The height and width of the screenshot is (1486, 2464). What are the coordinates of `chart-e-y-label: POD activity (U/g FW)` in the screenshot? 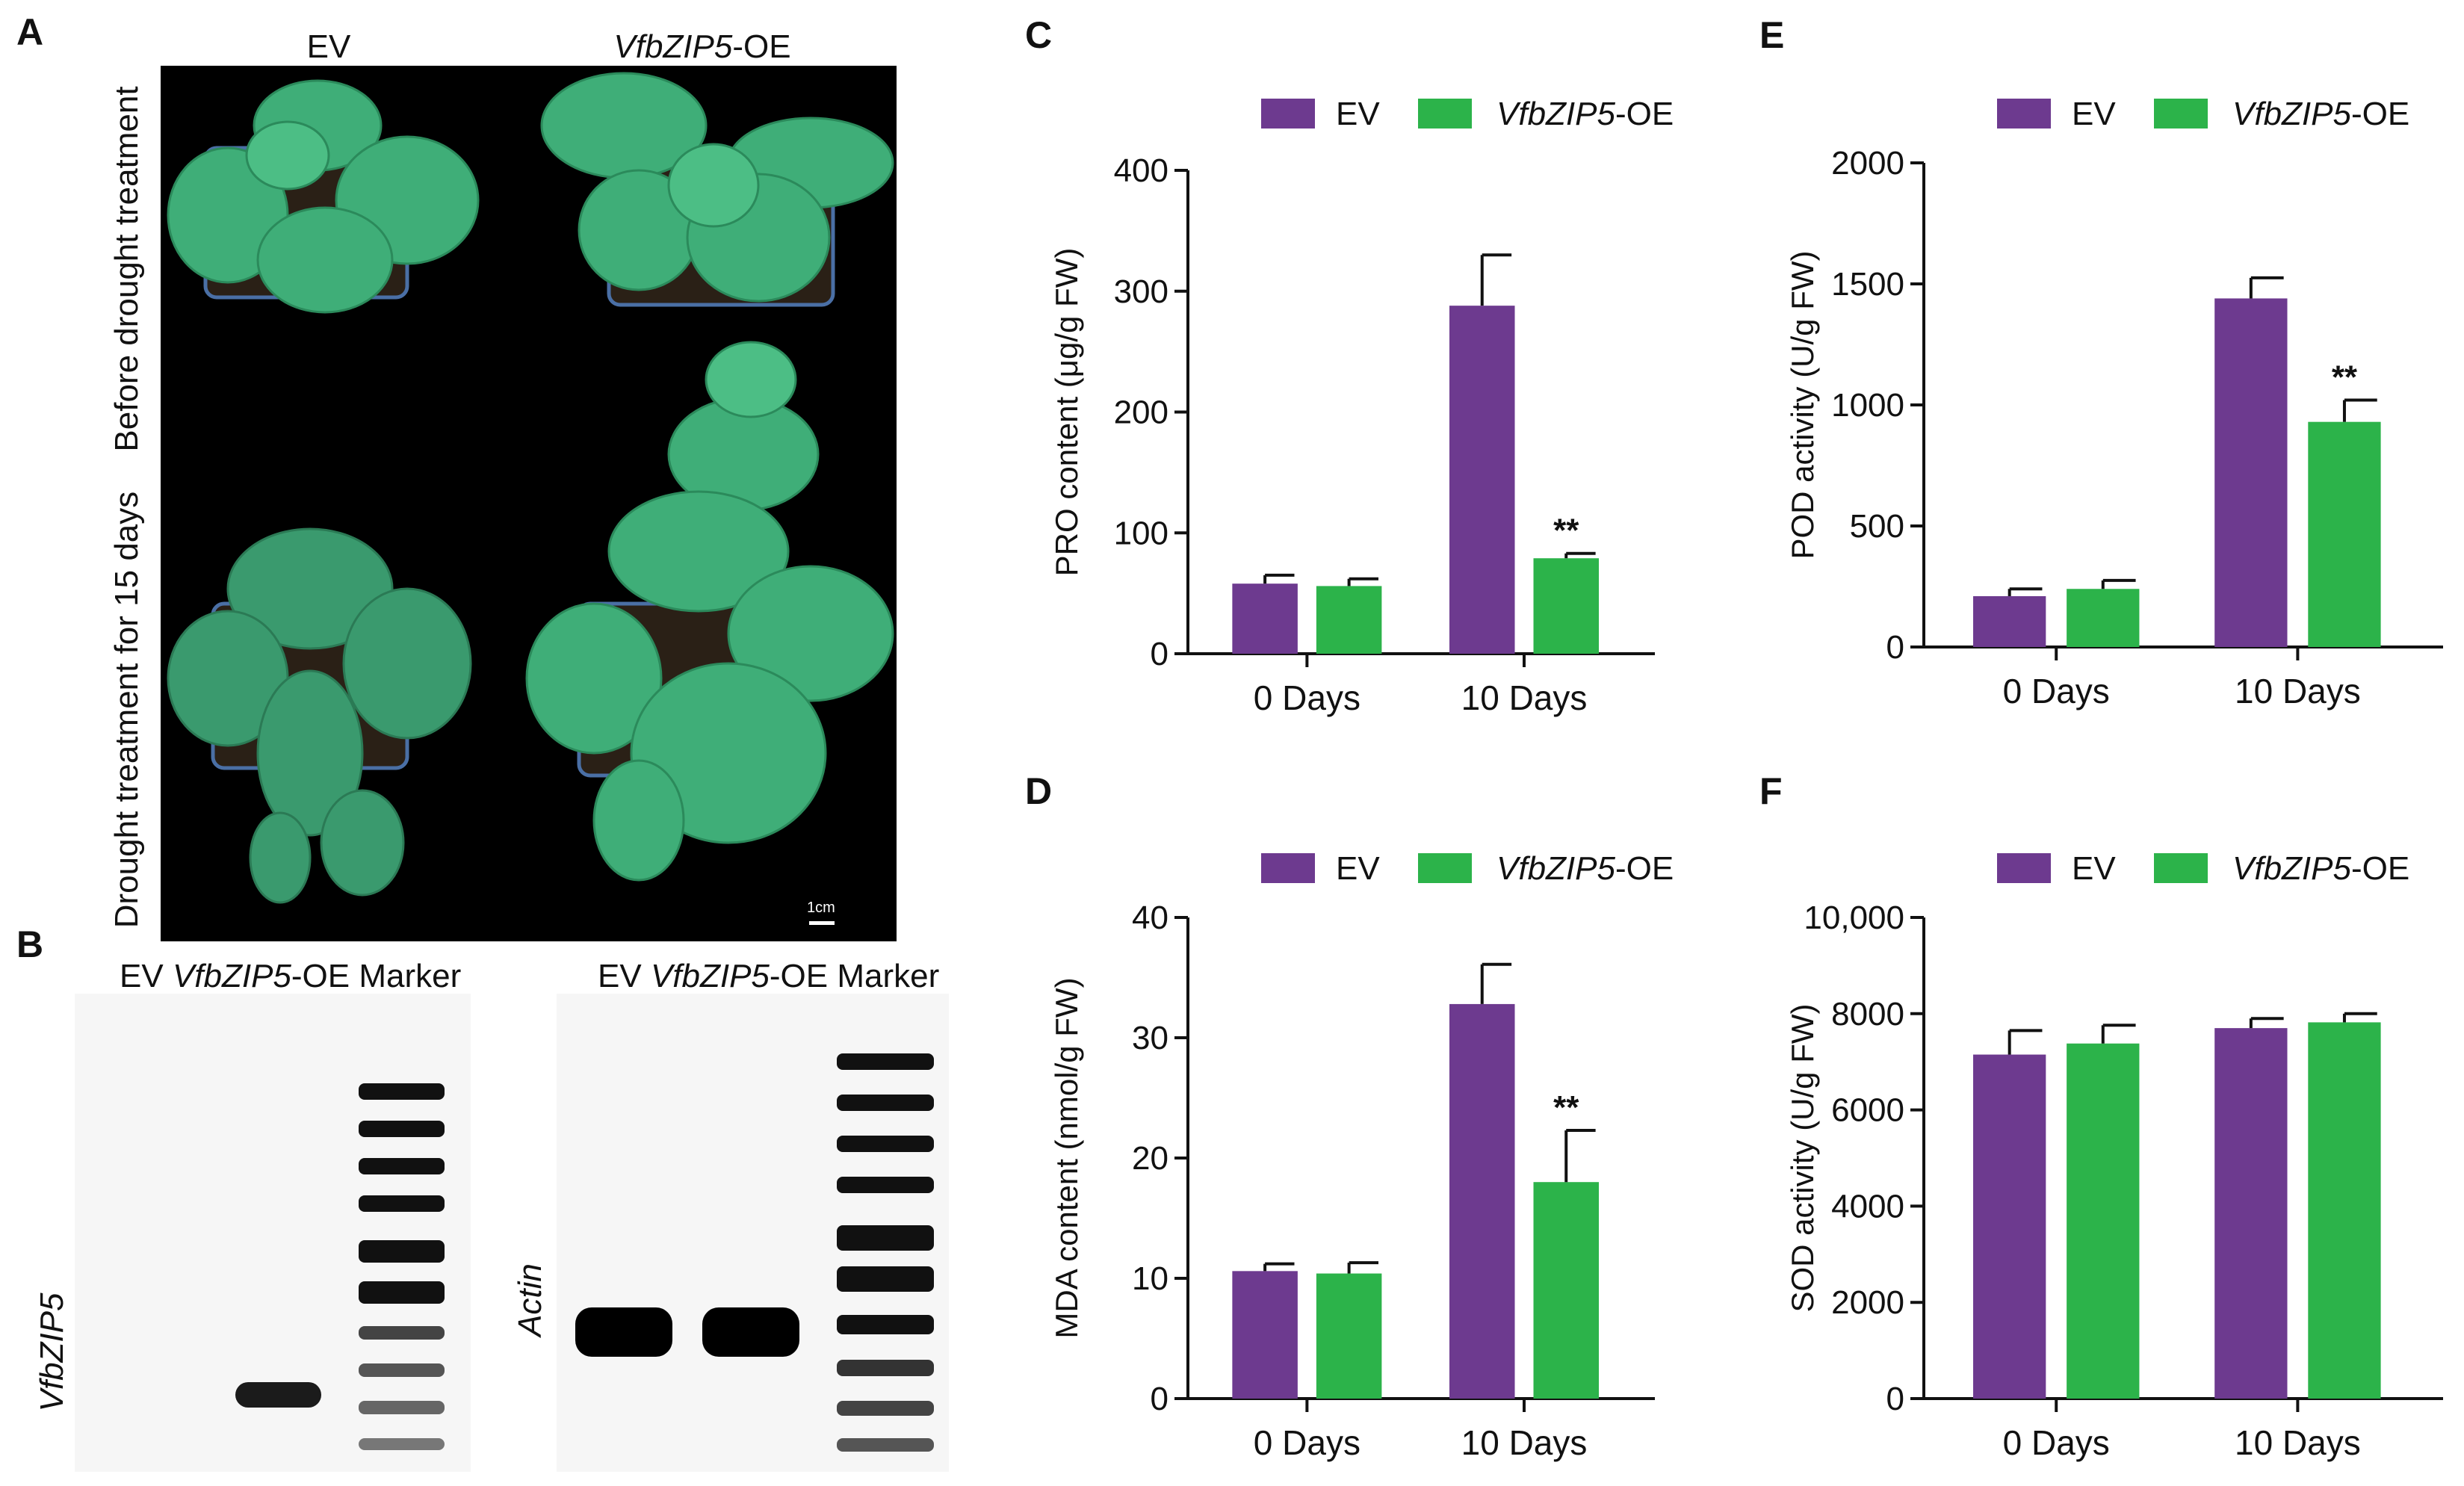 It's located at (1803, 404).